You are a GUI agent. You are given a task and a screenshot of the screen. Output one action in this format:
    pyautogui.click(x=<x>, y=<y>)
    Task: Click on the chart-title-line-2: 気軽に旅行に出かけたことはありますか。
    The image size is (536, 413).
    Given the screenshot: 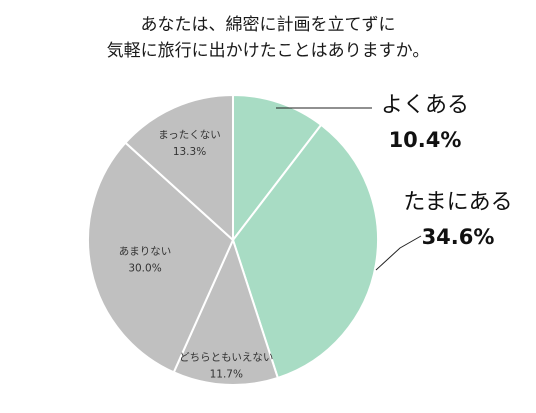 What is the action you would take?
    pyautogui.click(x=268, y=51)
    